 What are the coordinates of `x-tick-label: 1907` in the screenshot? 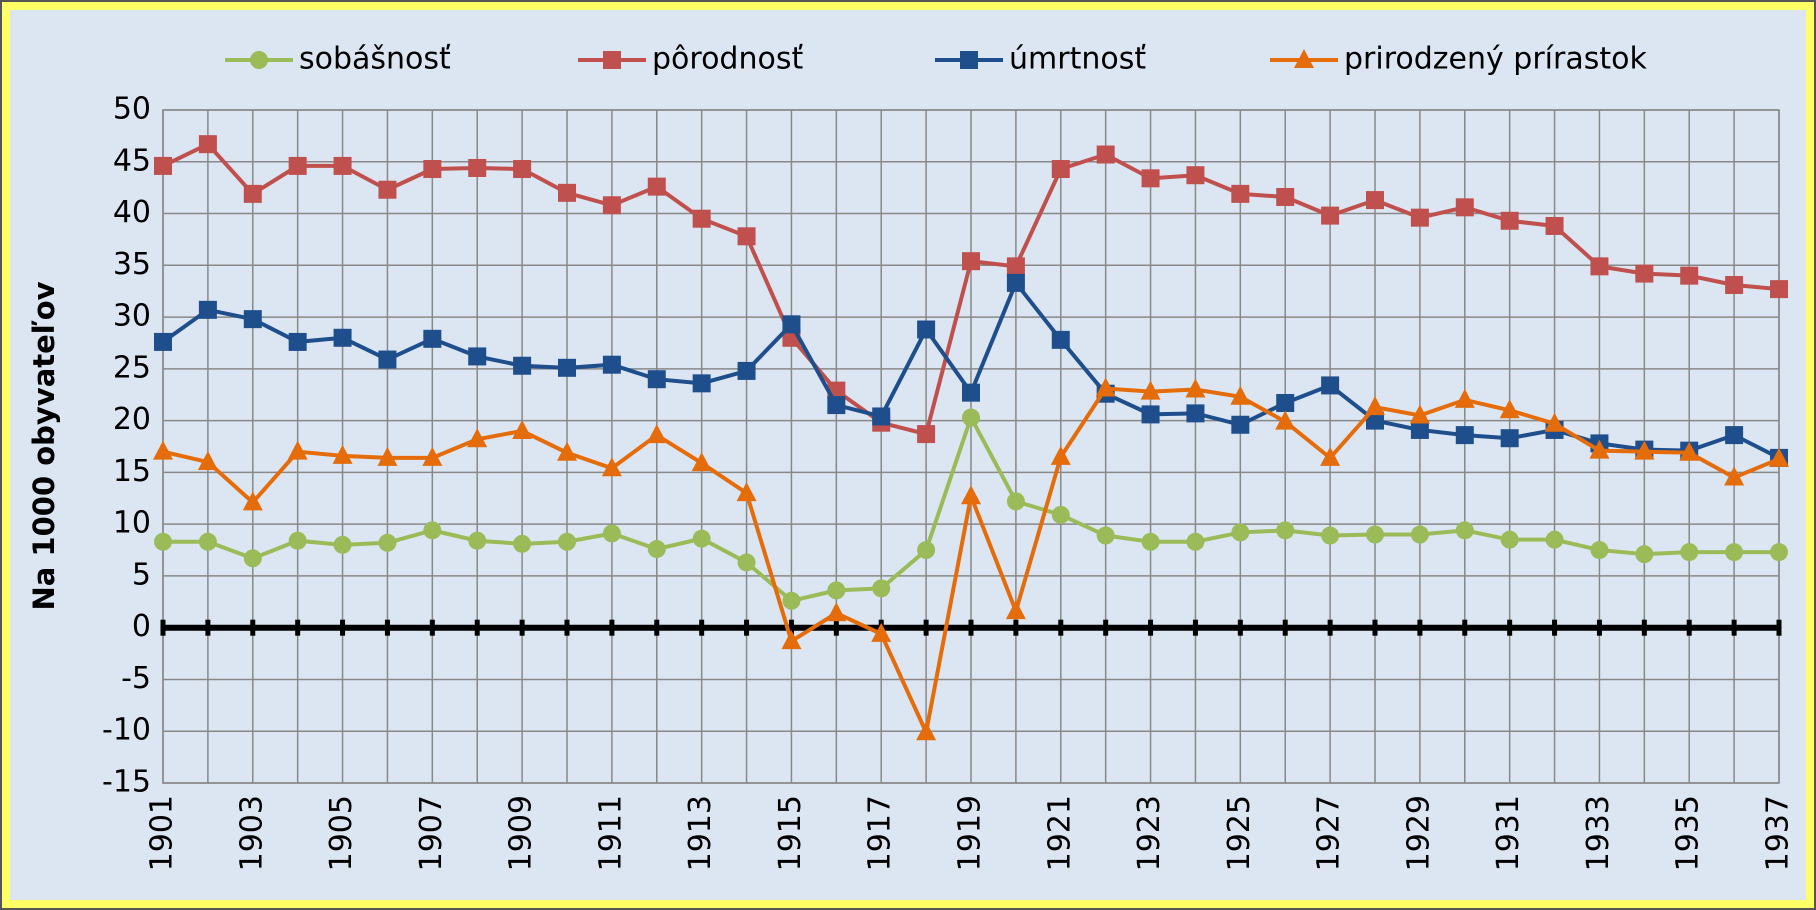 It's located at (431, 833).